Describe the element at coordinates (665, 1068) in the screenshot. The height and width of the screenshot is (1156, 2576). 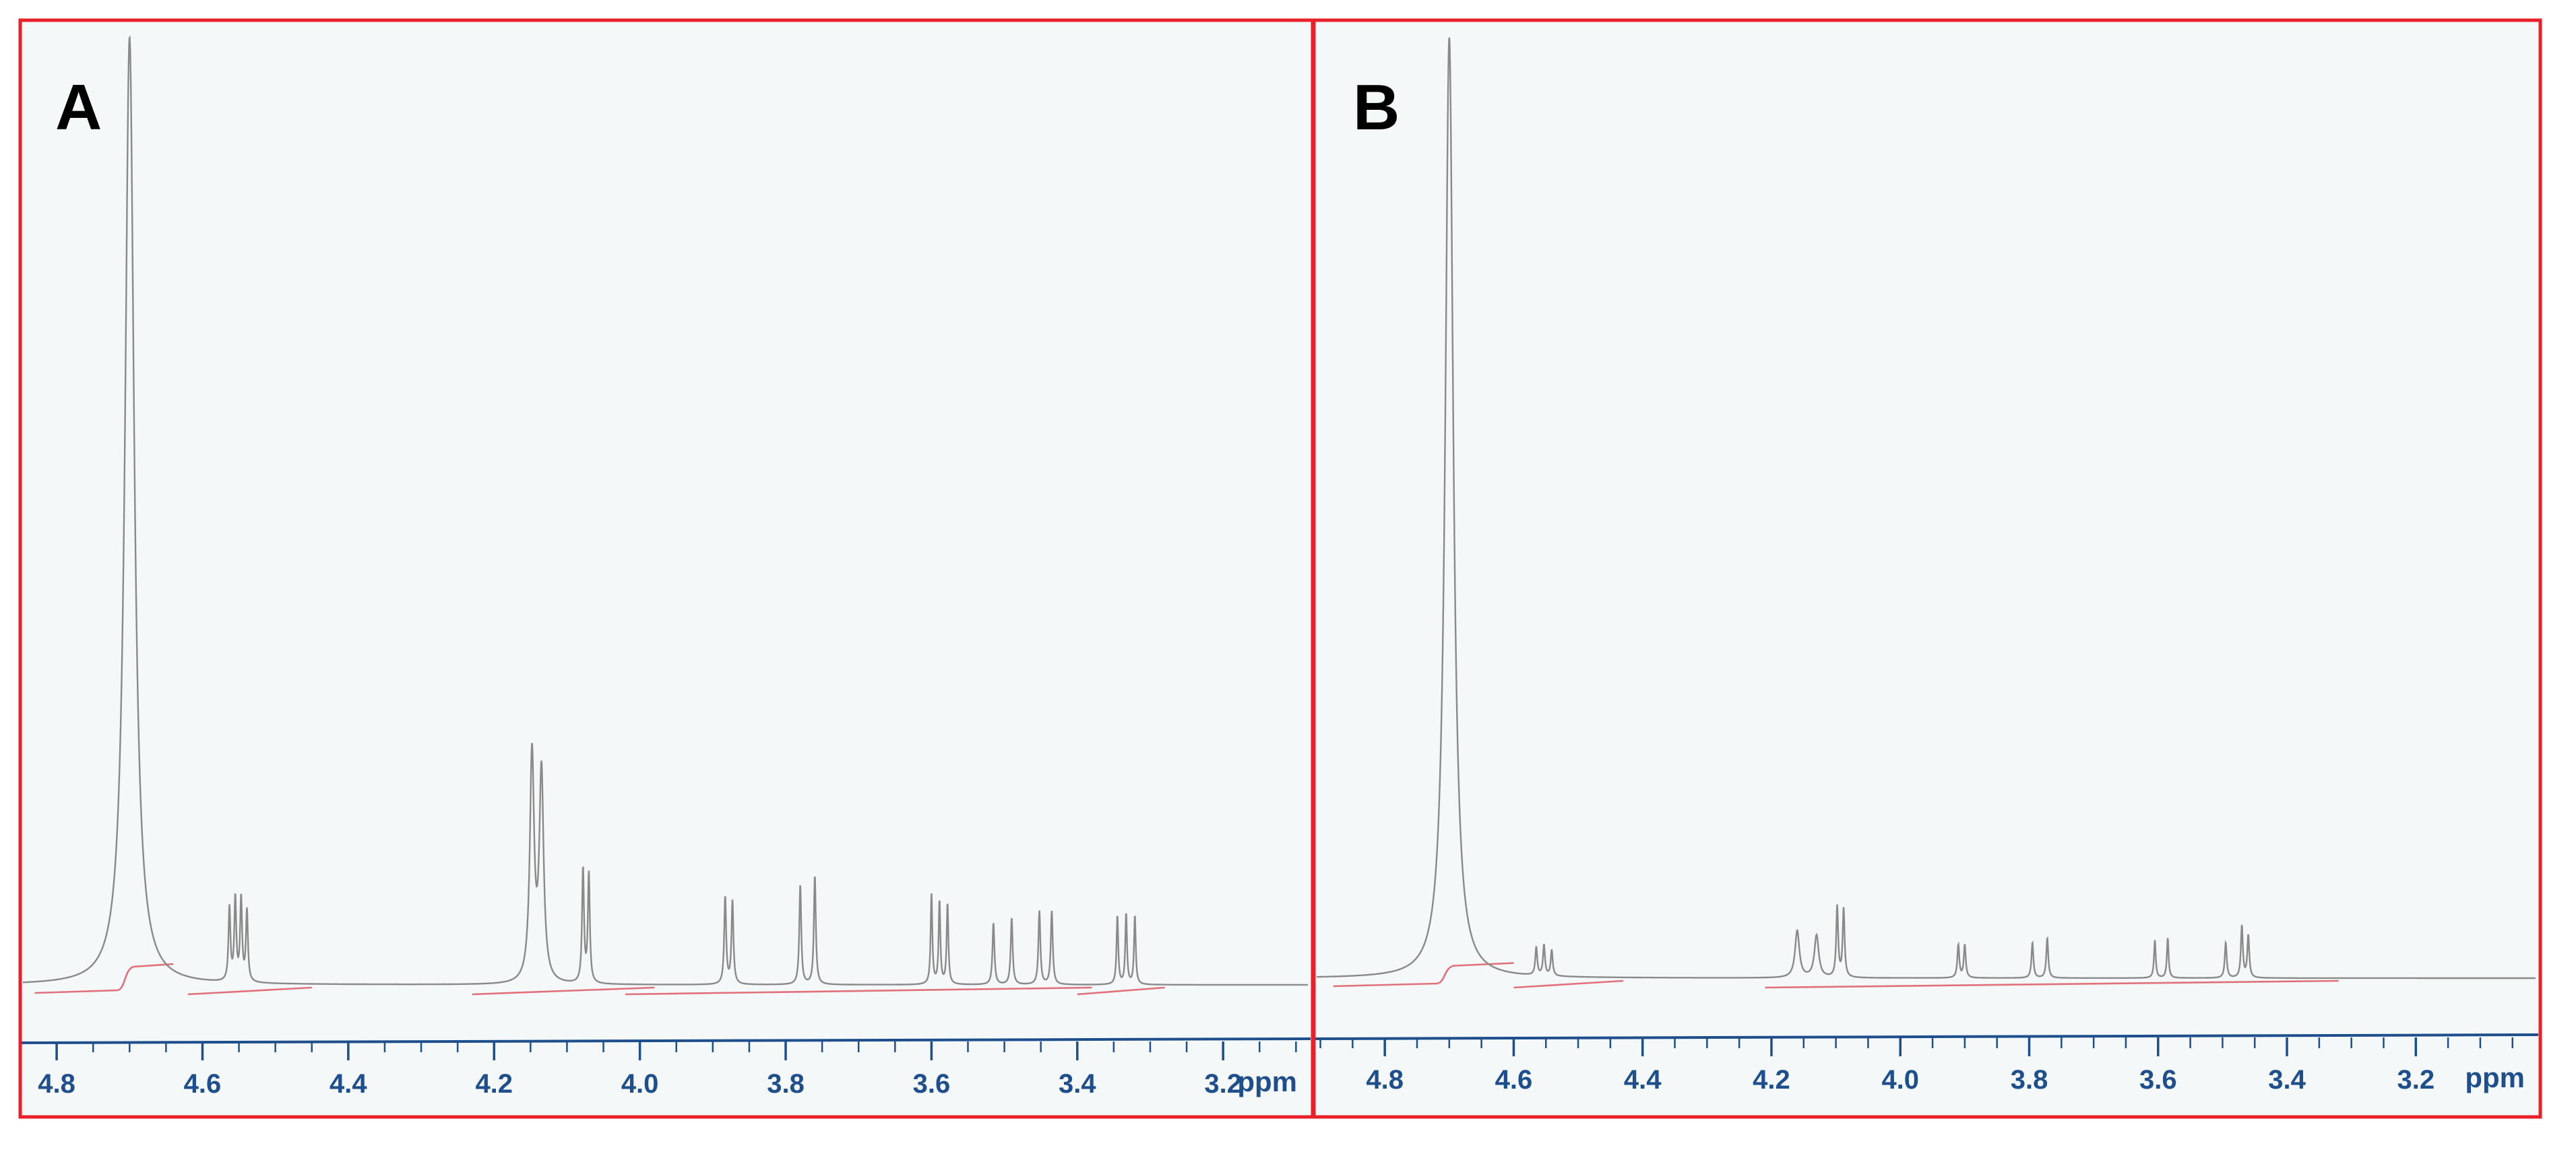
I see `panel-a-x-axis: 4.8 4.6 4.4 4.2 4.0 3.8 3.6 3.4 3.2` at that location.